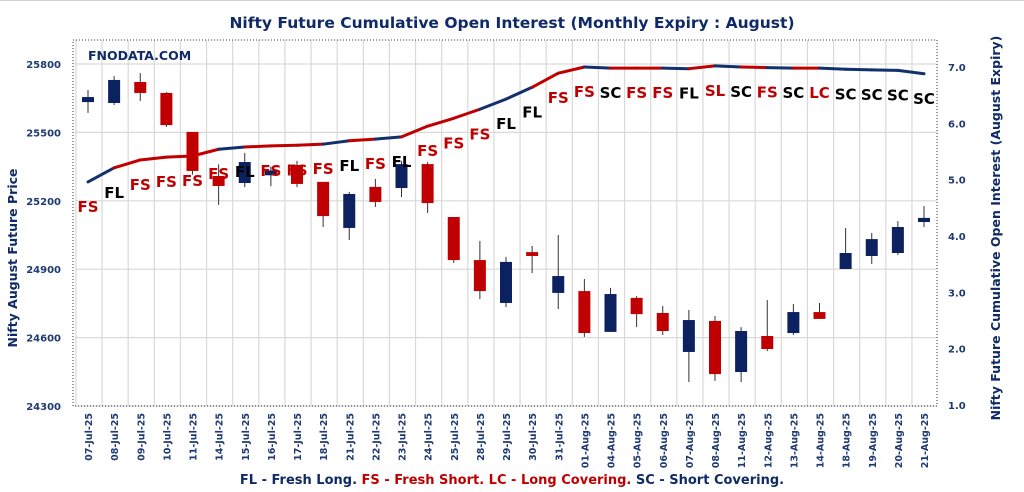 The width and height of the screenshot is (1024, 492). Describe the element at coordinates (957, 350) in the screenshot. I see `right-tick-label: 2.0` at that location.